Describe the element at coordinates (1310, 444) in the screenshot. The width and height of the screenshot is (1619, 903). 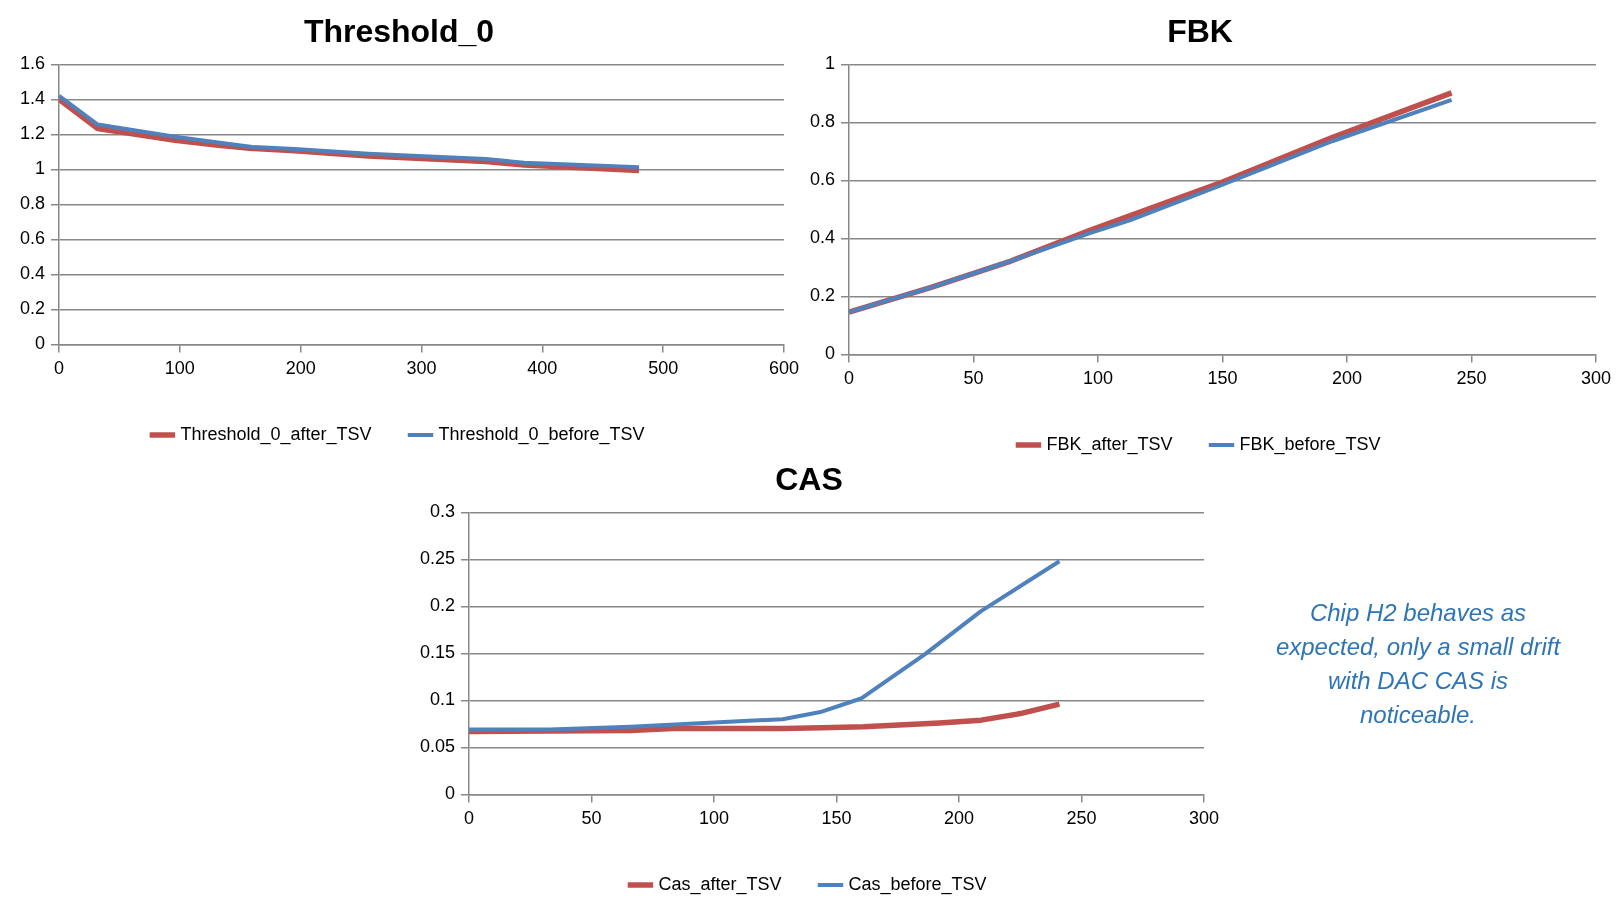
I see `legend-label: FBK_before_TSV` at that location.